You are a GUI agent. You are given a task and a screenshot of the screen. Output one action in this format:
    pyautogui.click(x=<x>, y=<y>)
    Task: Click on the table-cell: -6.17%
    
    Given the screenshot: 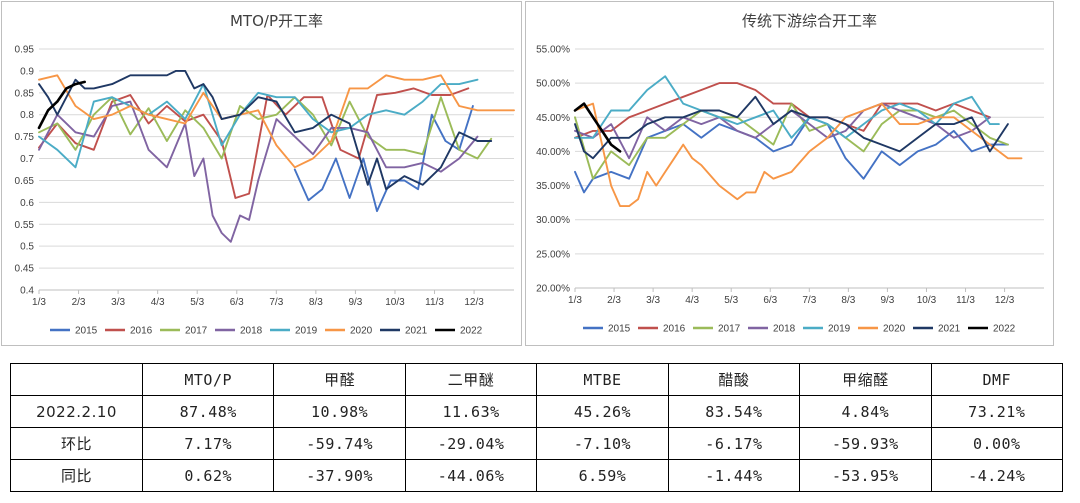 What is the action you would take?
    pyautogui.click(x=734, y=443)
    